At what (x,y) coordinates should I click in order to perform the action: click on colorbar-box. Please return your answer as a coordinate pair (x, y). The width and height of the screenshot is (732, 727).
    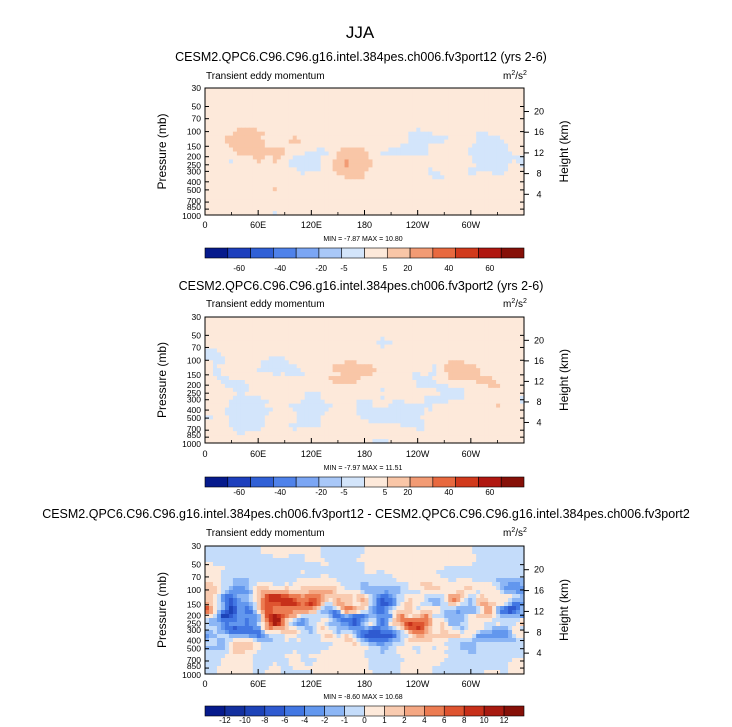
    Looking at the image, I should click on (421, 253).